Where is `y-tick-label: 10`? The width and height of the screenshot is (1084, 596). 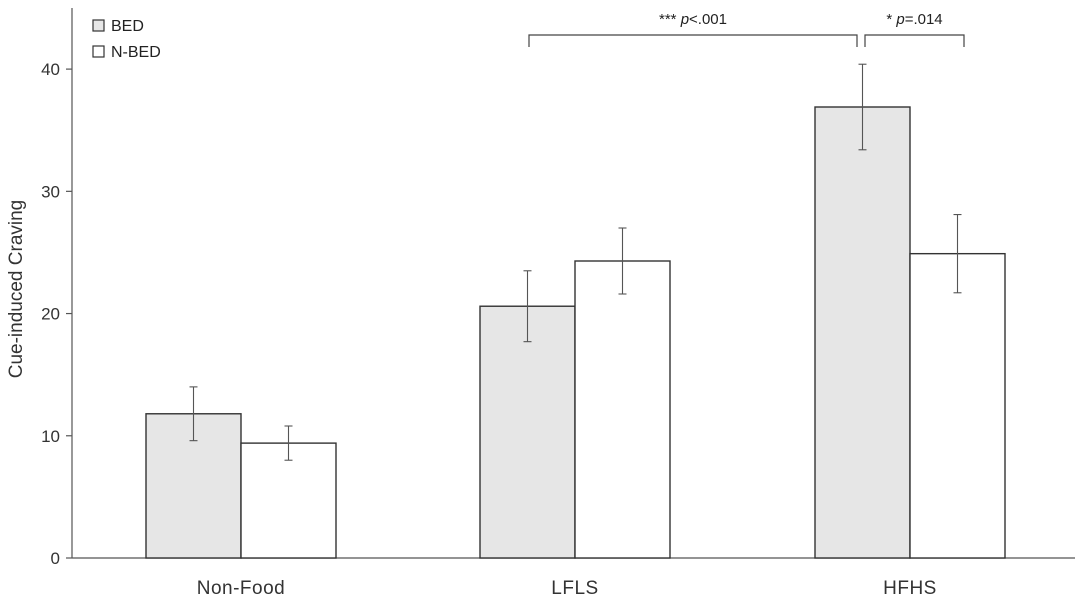
y-tick-label: 10 is located at coordinates (50, 436).